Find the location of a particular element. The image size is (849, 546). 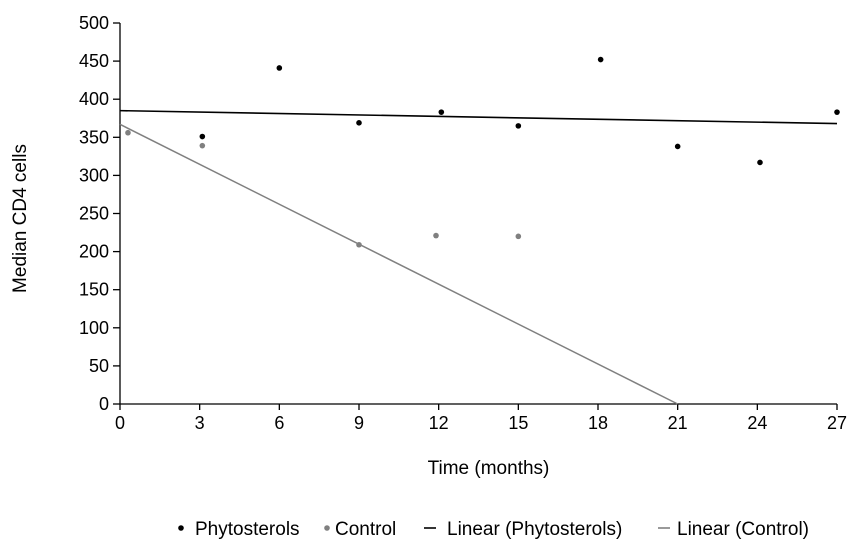

y-tick-label: 250 is located at coordinates (94, 214).